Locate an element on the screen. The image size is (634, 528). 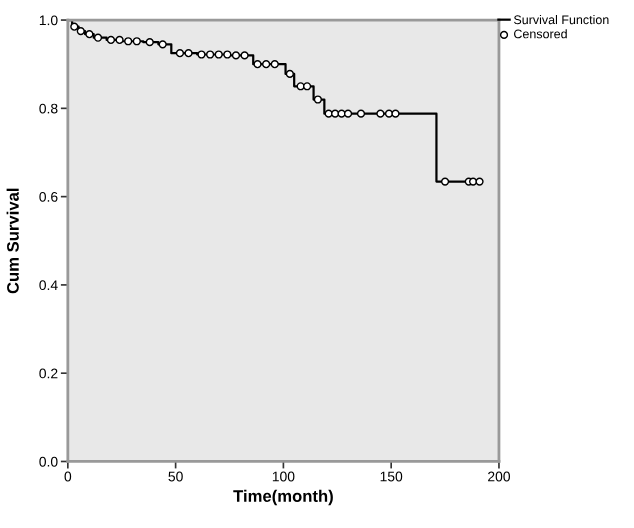
x-axis-title: Time(month) is located at coordinates (283, 497).